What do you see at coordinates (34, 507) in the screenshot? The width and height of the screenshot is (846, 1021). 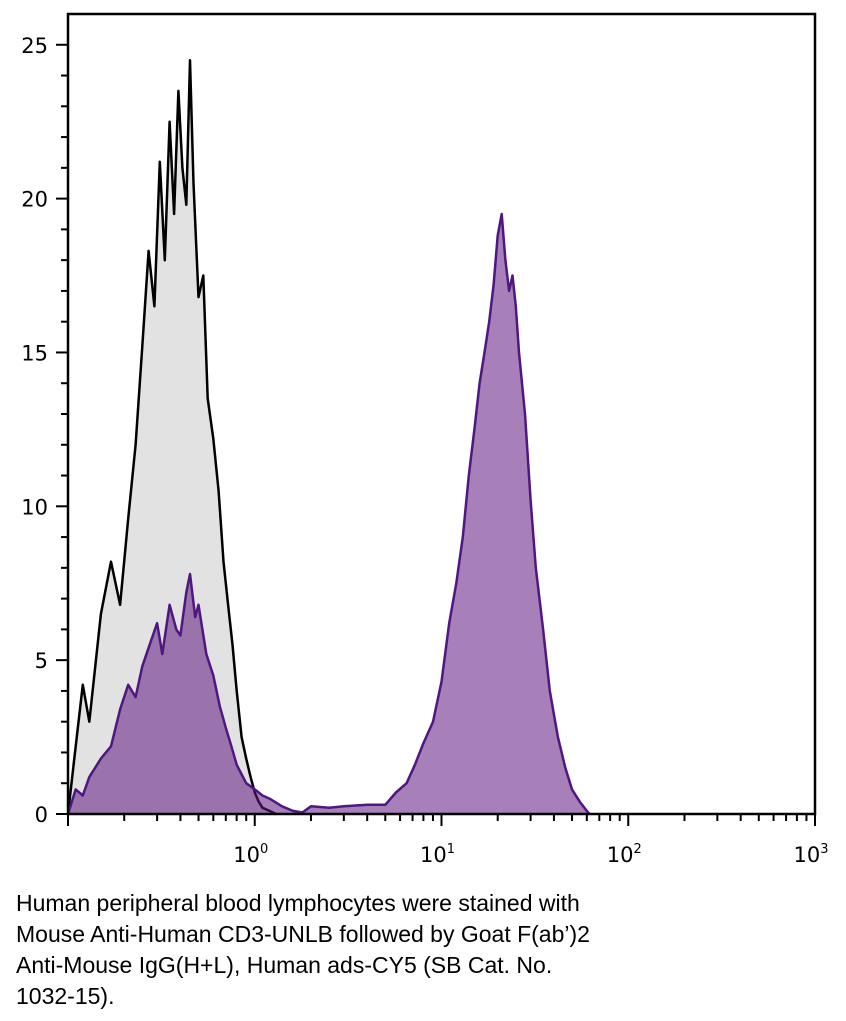 I see `y-tick-label: 10` at bounding box center [34, 507].